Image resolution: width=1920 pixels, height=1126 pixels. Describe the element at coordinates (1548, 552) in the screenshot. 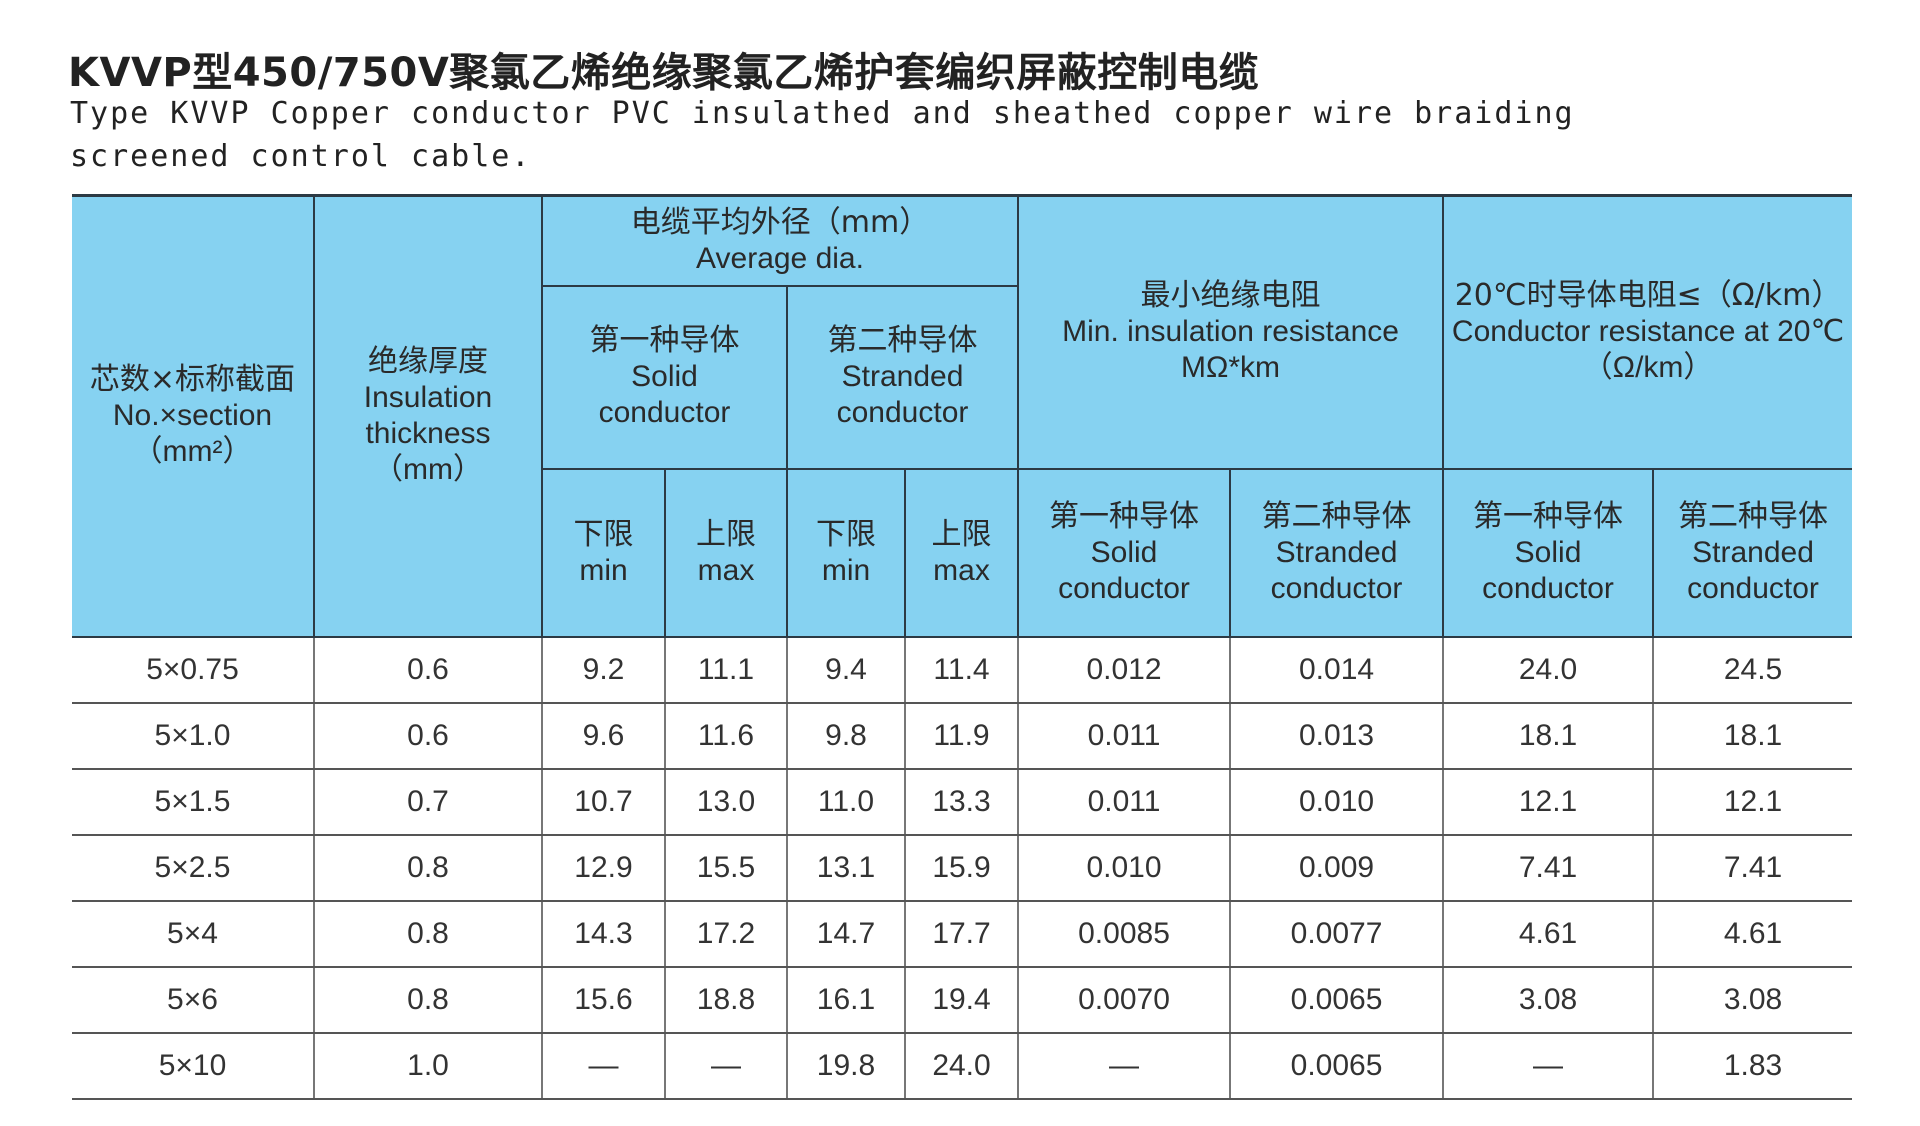

I see `header-res-solid: 第一种导体 Solid conductor` at that location.